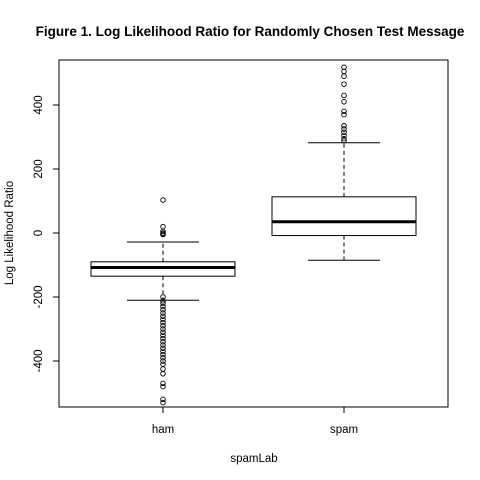 Image resolution: width=480 pixels, height=480 pixels. What do you see at coordinates (344, 216) in the screenshot?
I see `iqr-box` at bounding box center [344, 216].